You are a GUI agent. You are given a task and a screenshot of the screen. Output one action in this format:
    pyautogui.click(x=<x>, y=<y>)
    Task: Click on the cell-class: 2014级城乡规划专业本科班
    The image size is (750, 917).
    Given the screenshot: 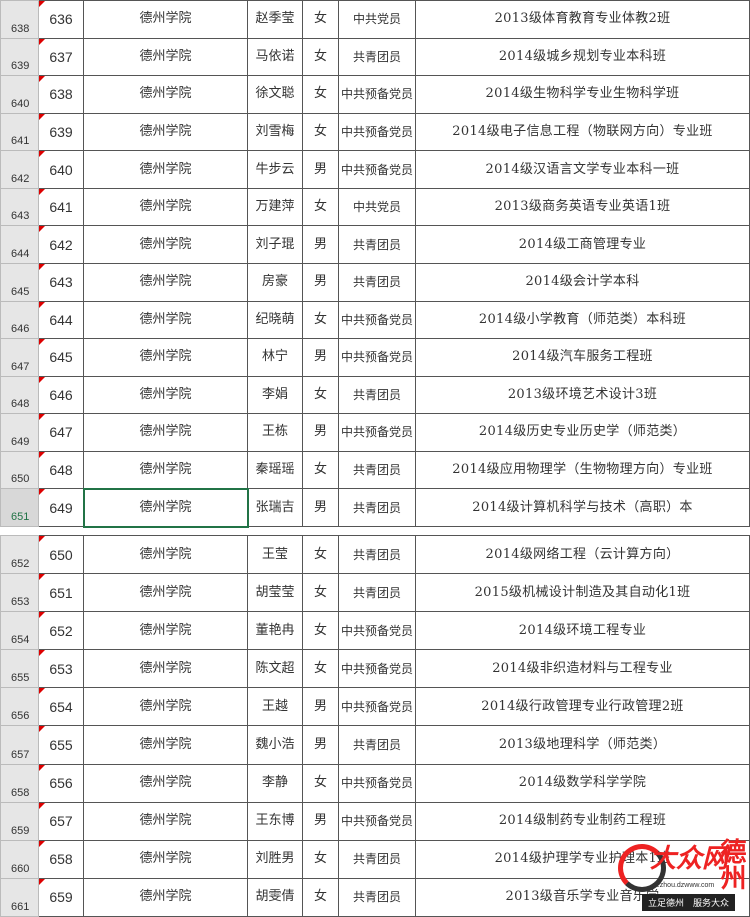 What is the action you would take?
    pyautogui.click(x=582, y=57)
    